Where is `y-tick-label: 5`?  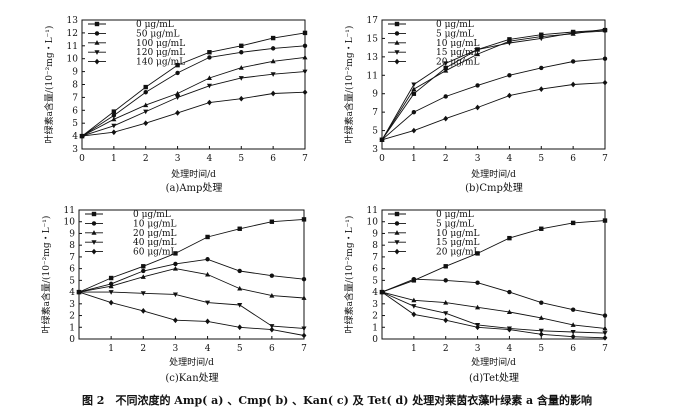 y-tick-label: 5 is located at coordinates (75, 124).